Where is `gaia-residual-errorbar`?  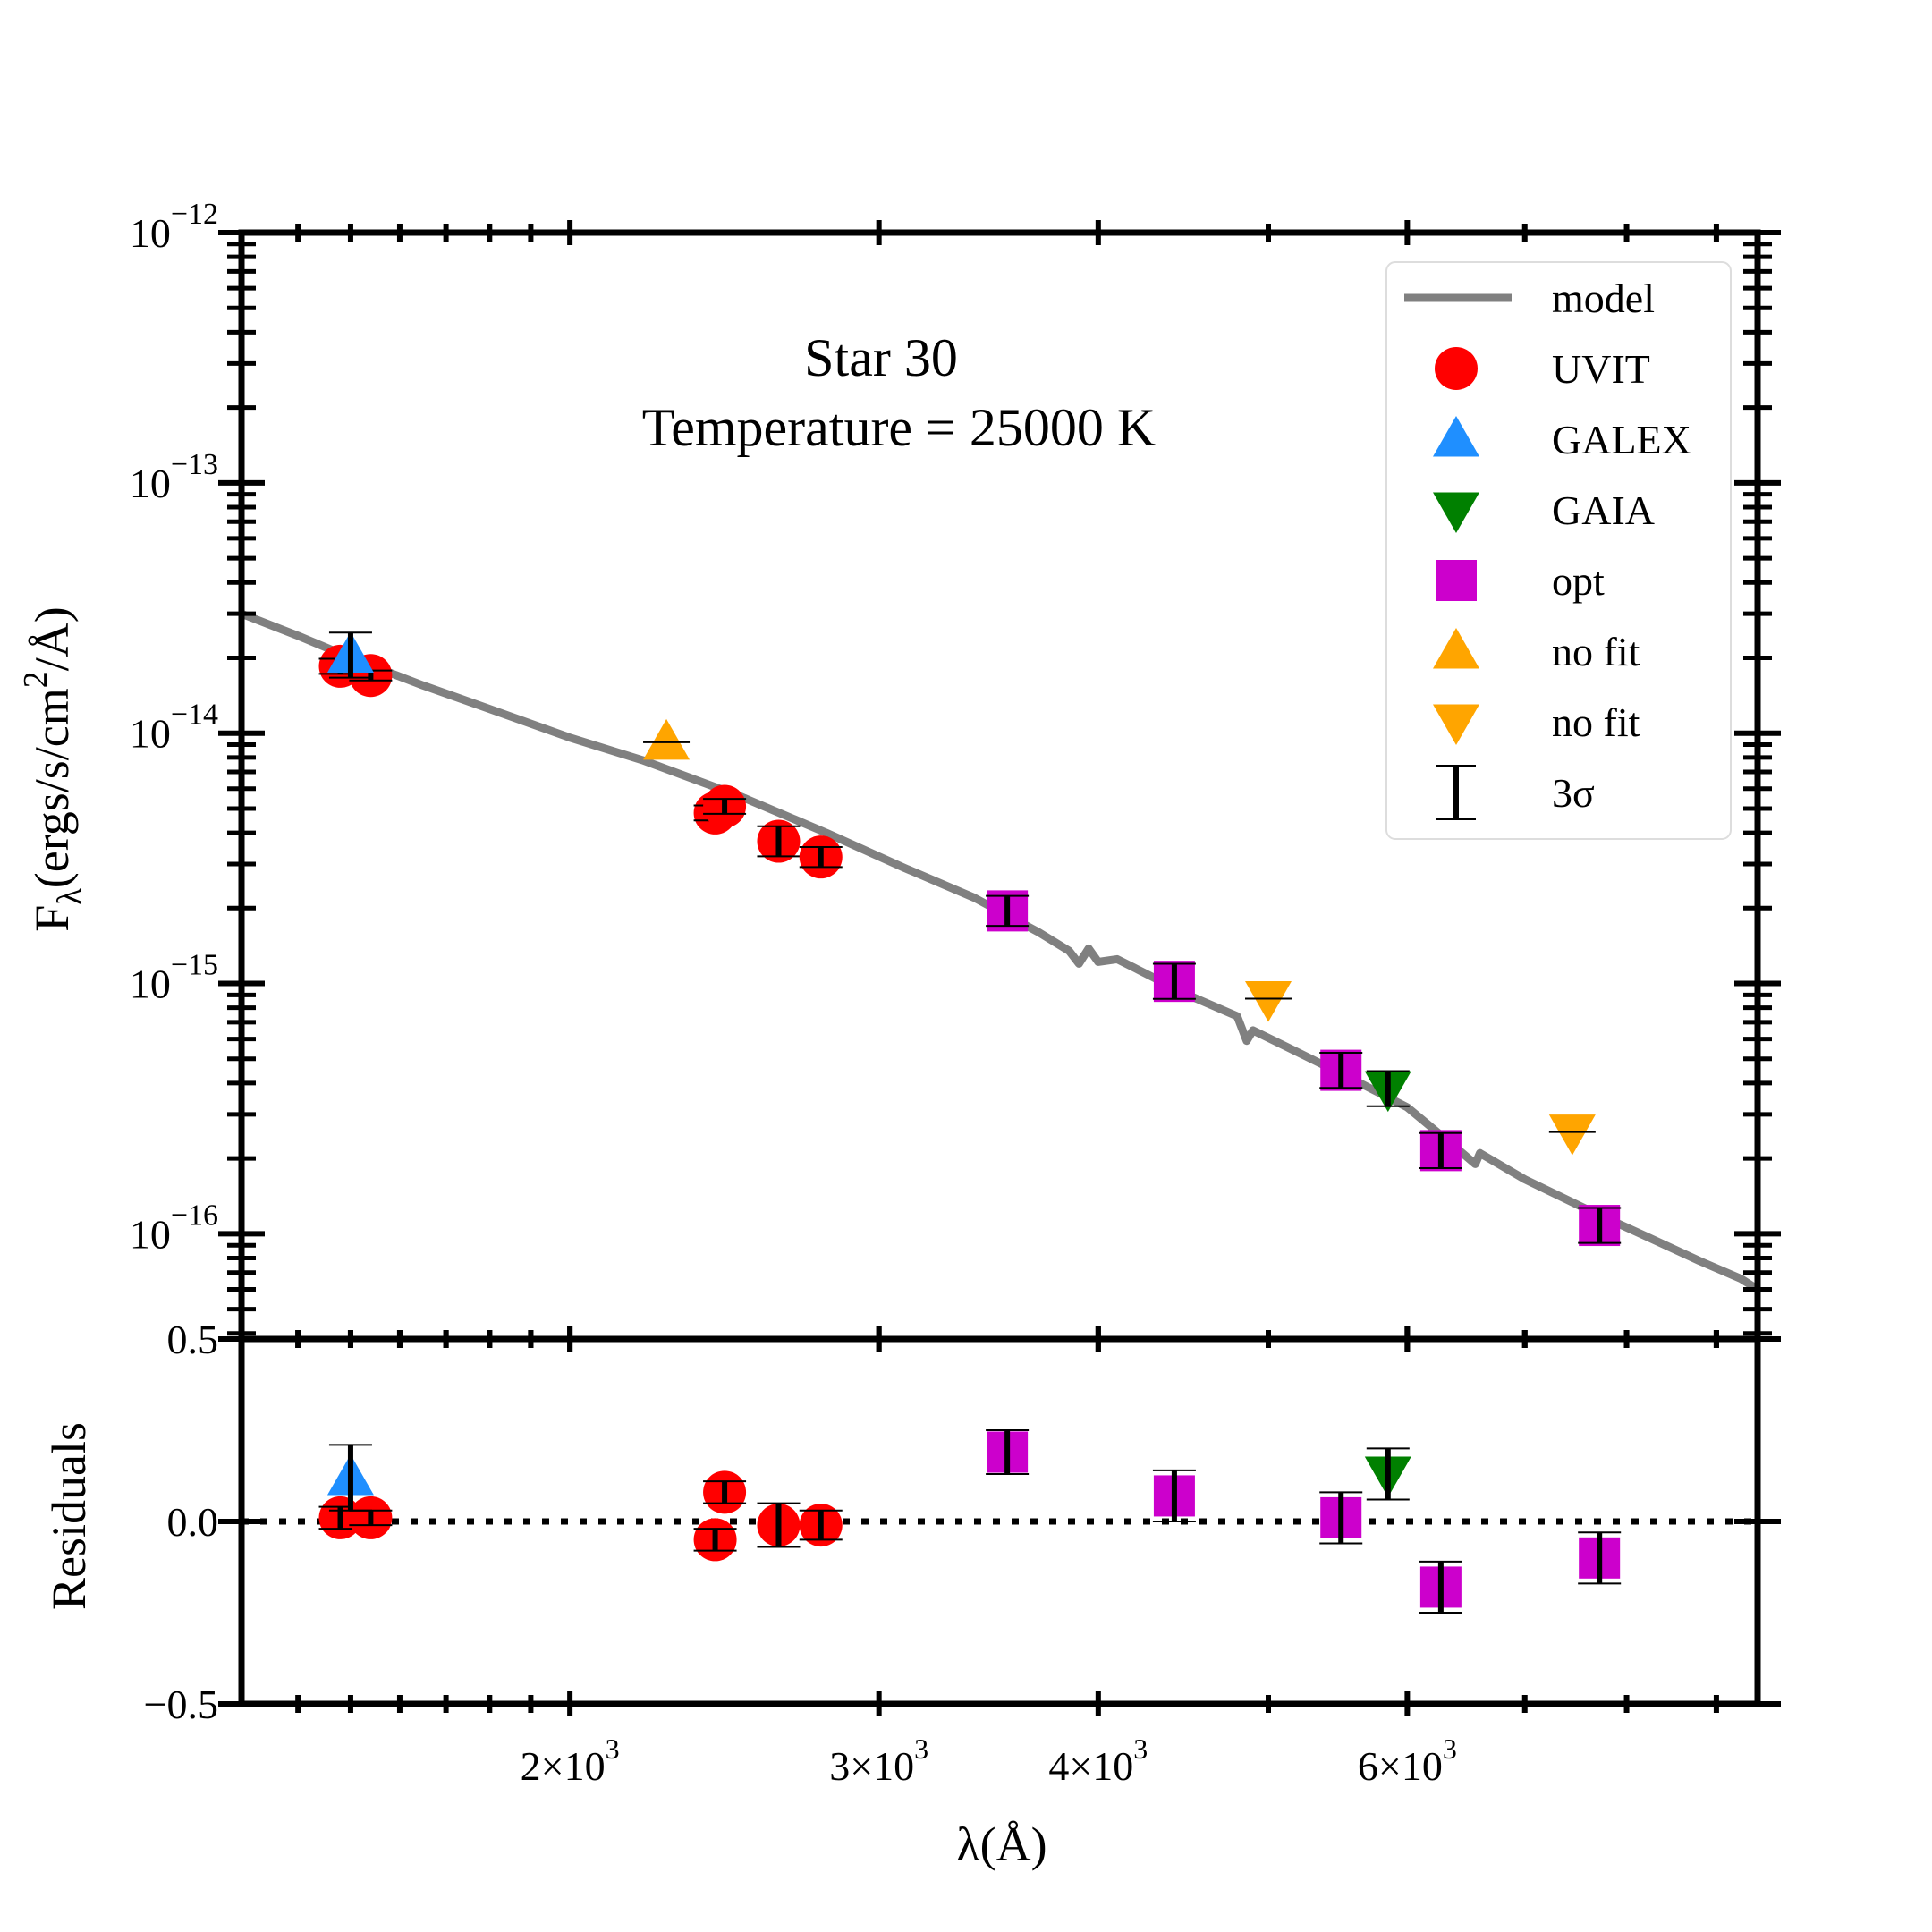 gaia-residual-errorbar is located at coordinates (1388, 1474).